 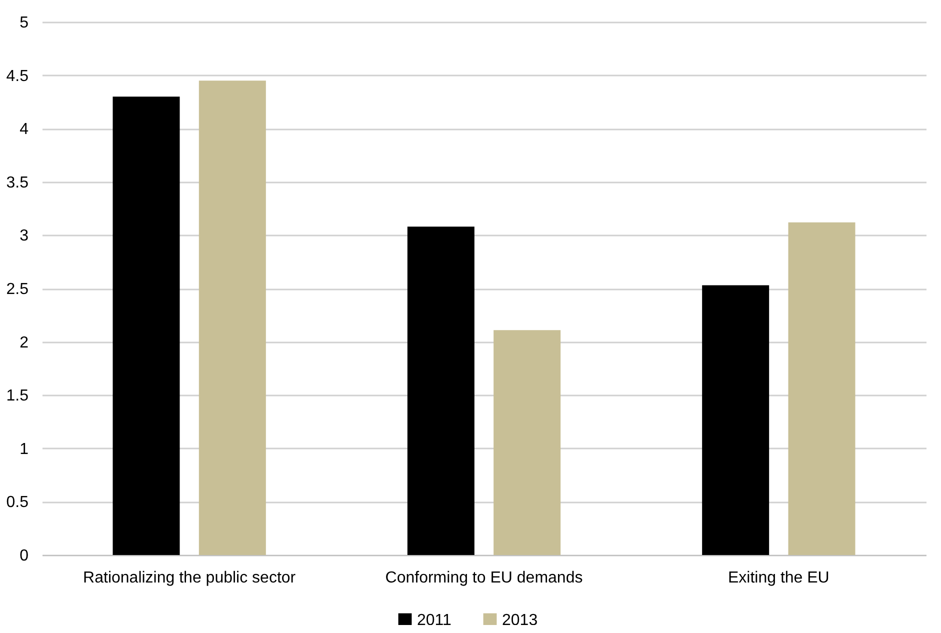 I want to click on y-tick-label: 5, so click(x=24, y=23).